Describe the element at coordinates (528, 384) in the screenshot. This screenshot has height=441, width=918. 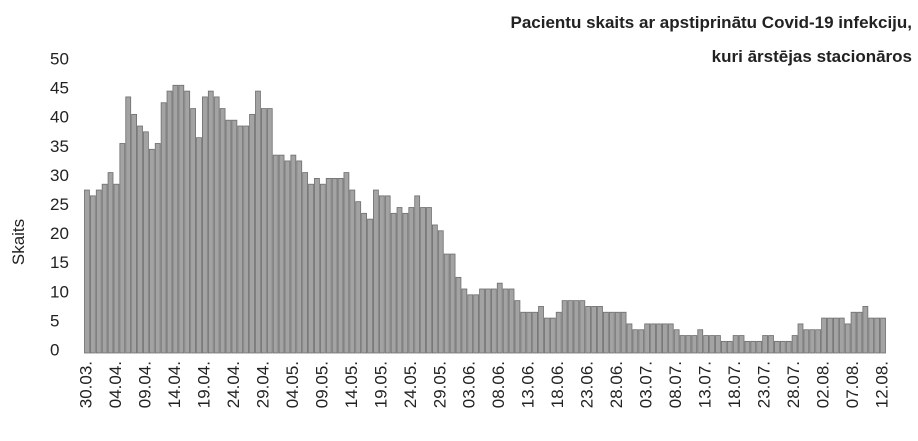
I see `x-tick-label: 13.06.` at that location.